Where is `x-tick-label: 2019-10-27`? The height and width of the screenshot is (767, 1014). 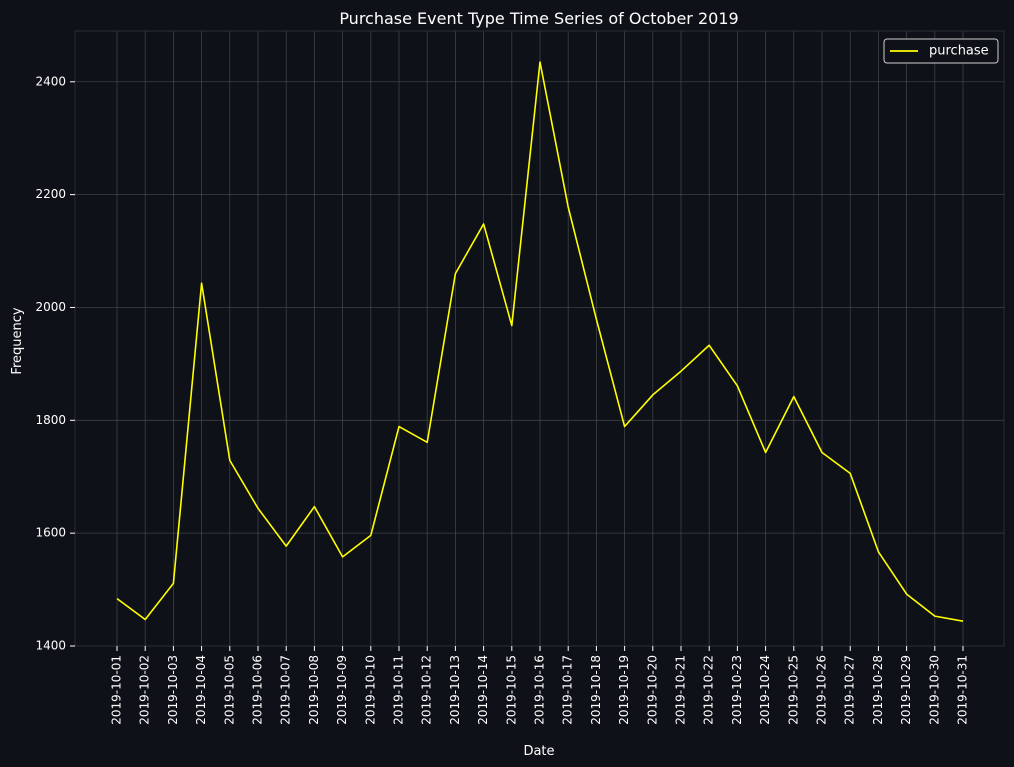 x-tick-label: 2019-10-27 is located at coordinates (850, 690).